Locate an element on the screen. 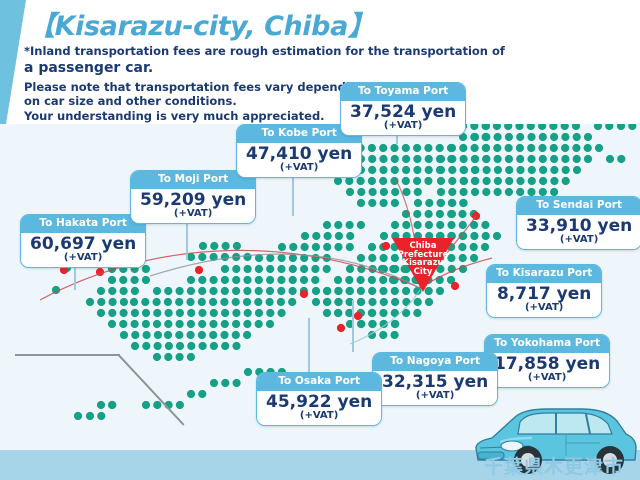  leader-line-kobe is located at coordinates (293, 196).